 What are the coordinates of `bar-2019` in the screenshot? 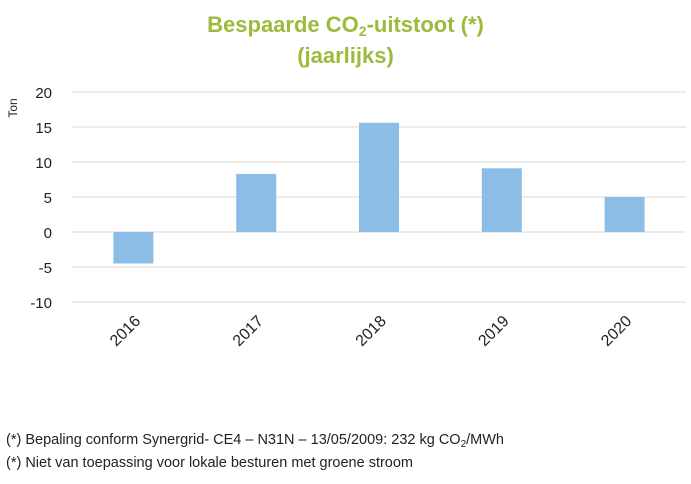 It's located at (501, 200).